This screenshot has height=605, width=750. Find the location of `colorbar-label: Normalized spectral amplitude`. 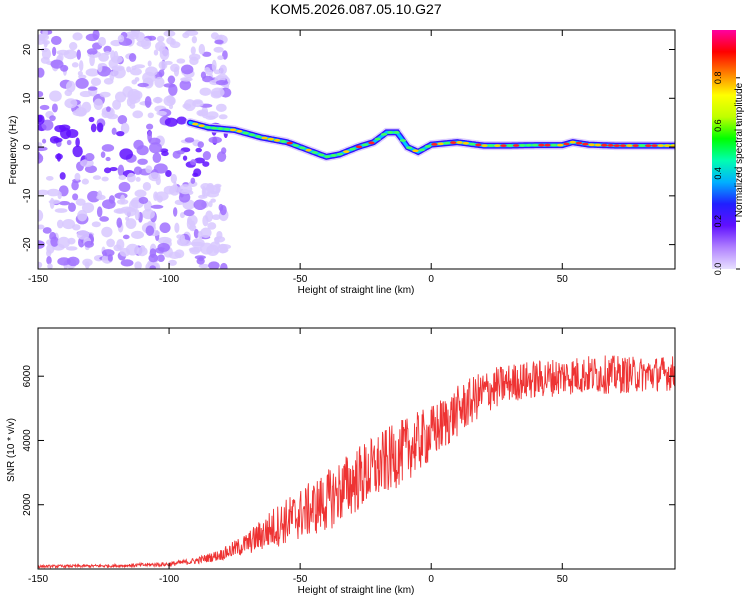

colorbar-label: Normalized spectral amplitude is located at coordinates (739, 149).